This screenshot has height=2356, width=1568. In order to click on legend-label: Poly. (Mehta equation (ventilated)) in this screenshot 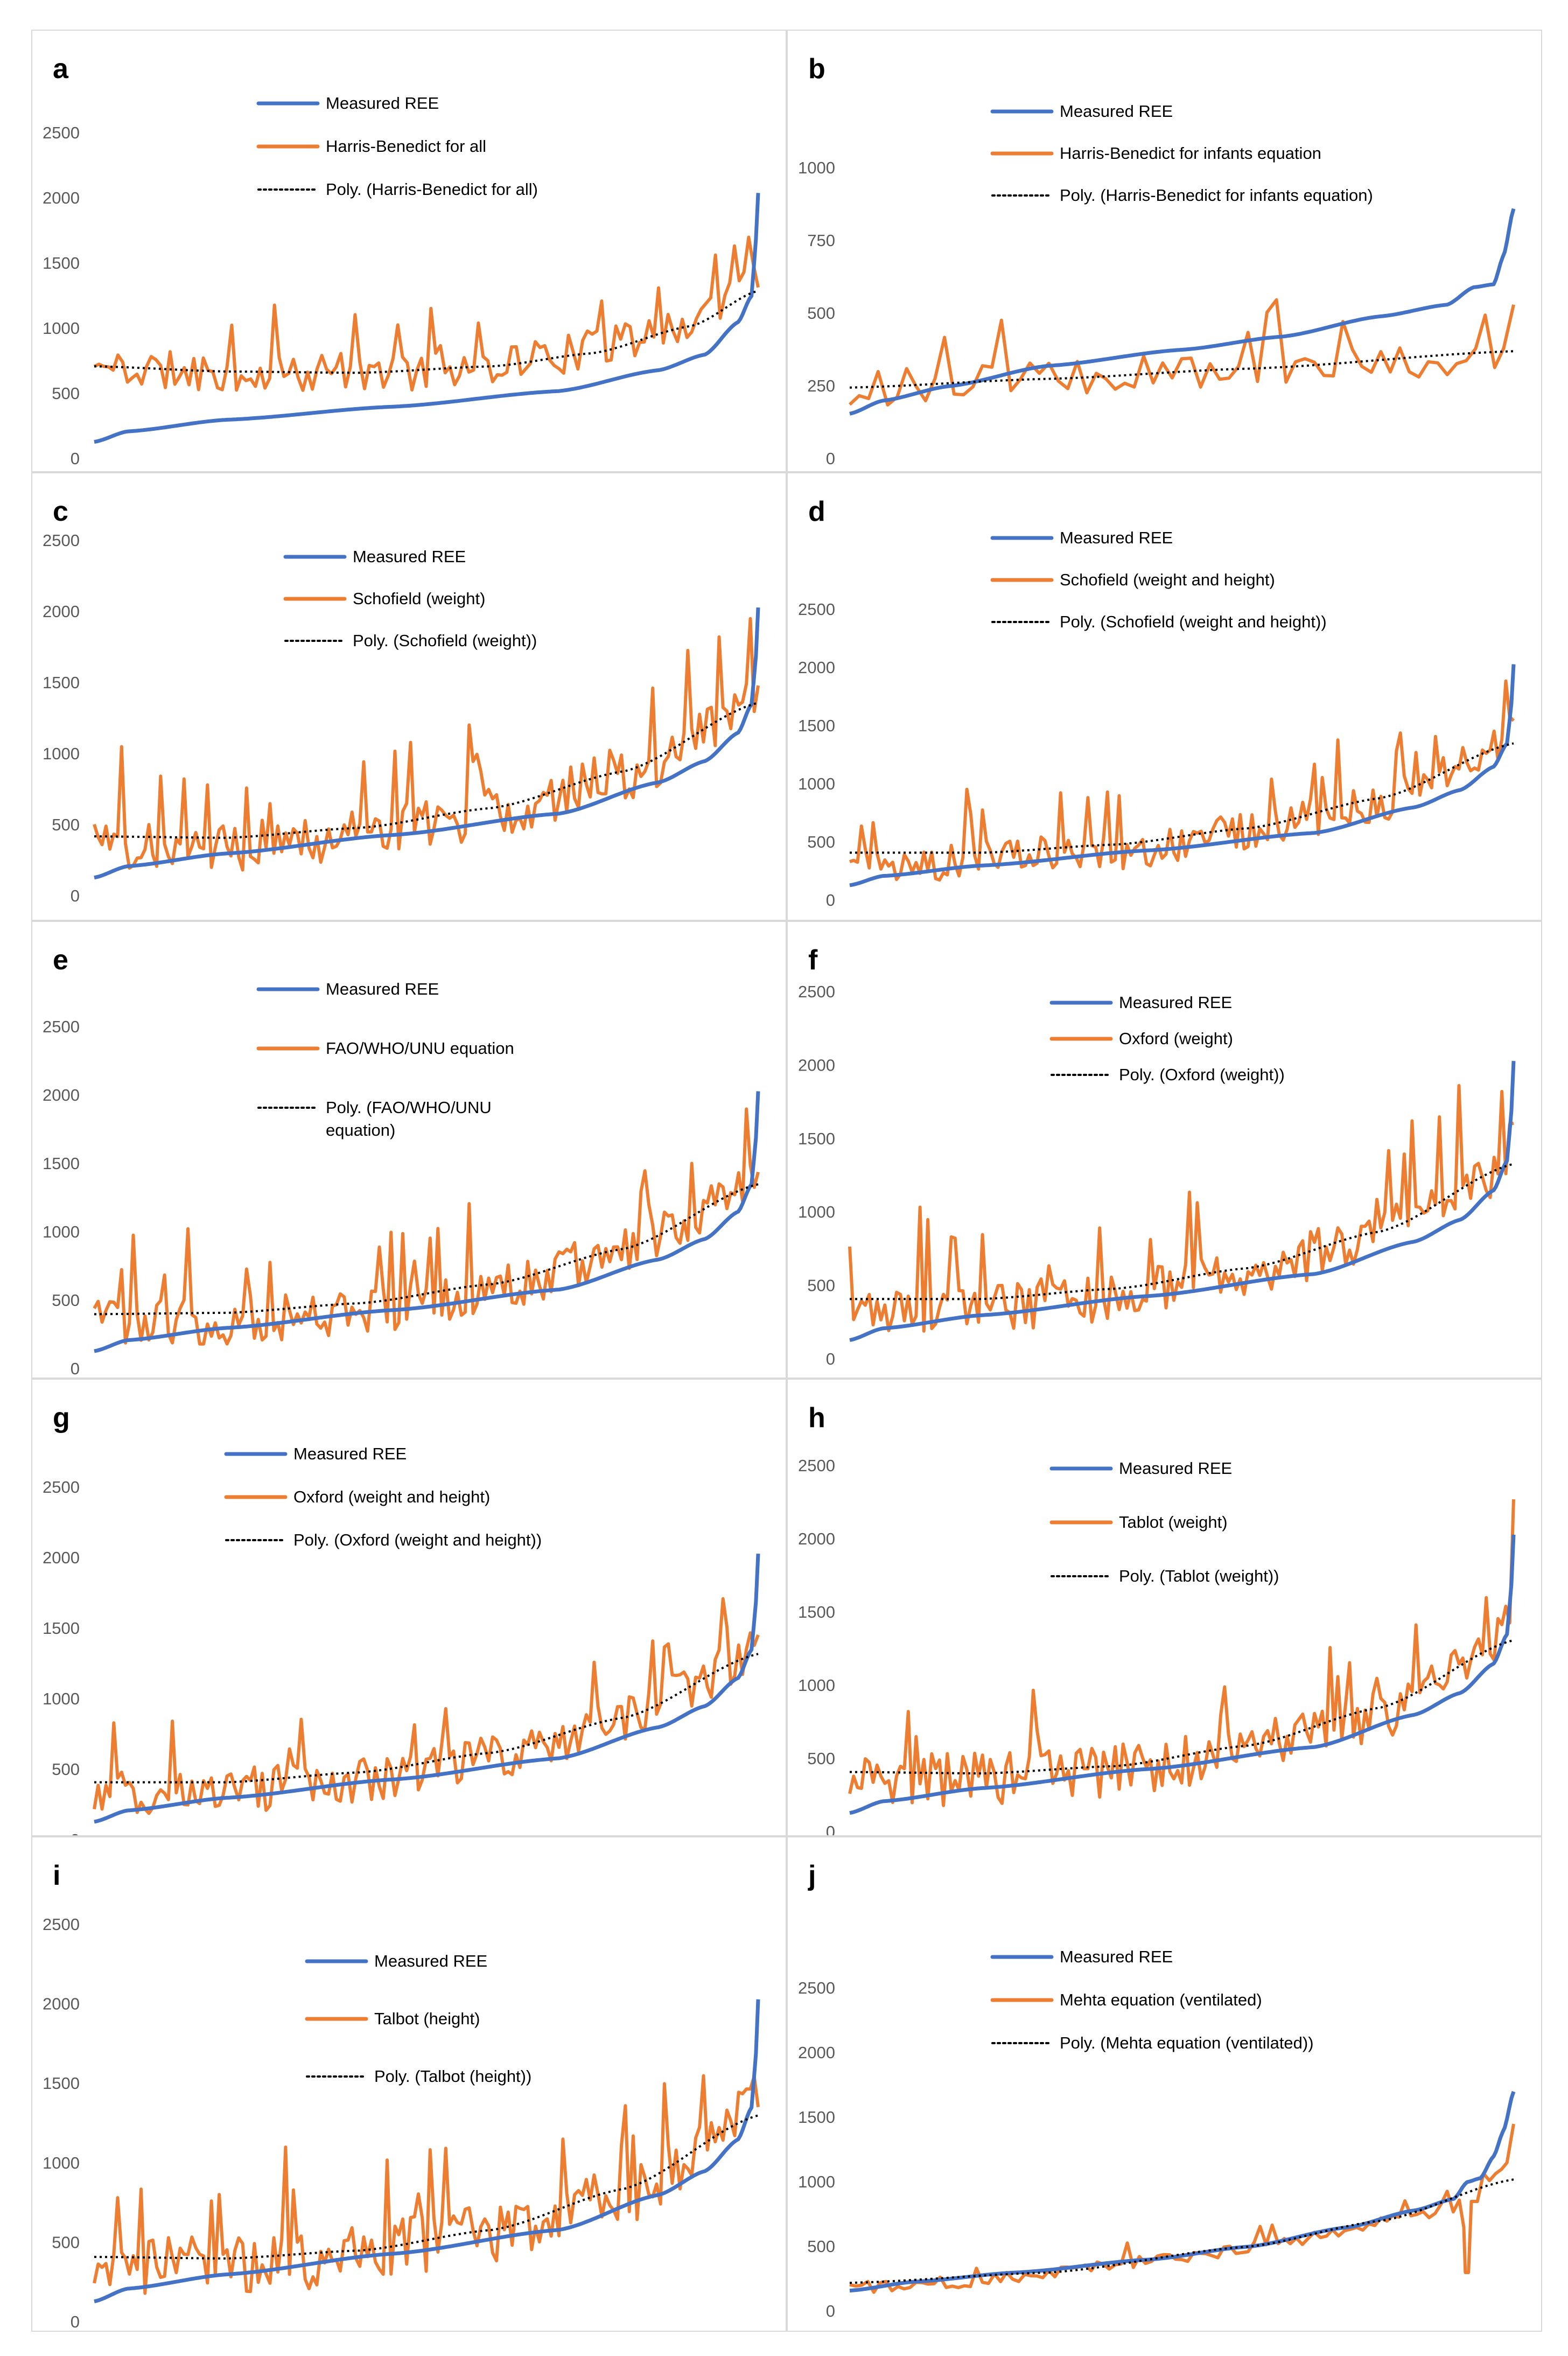, I will do `click(1187, 2042)`.